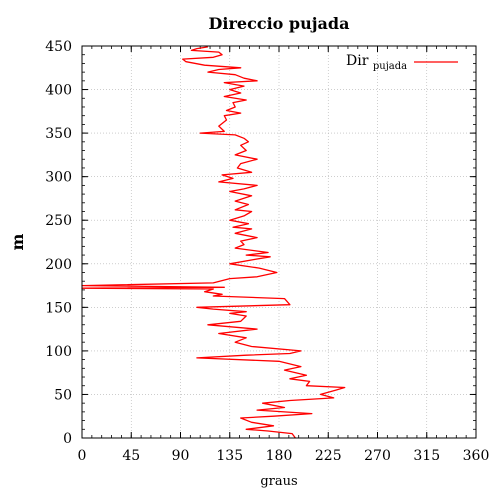 The height and width of the screenshot is (503, 504). I want to click on x-tick-label: 135, so click(229, 456).